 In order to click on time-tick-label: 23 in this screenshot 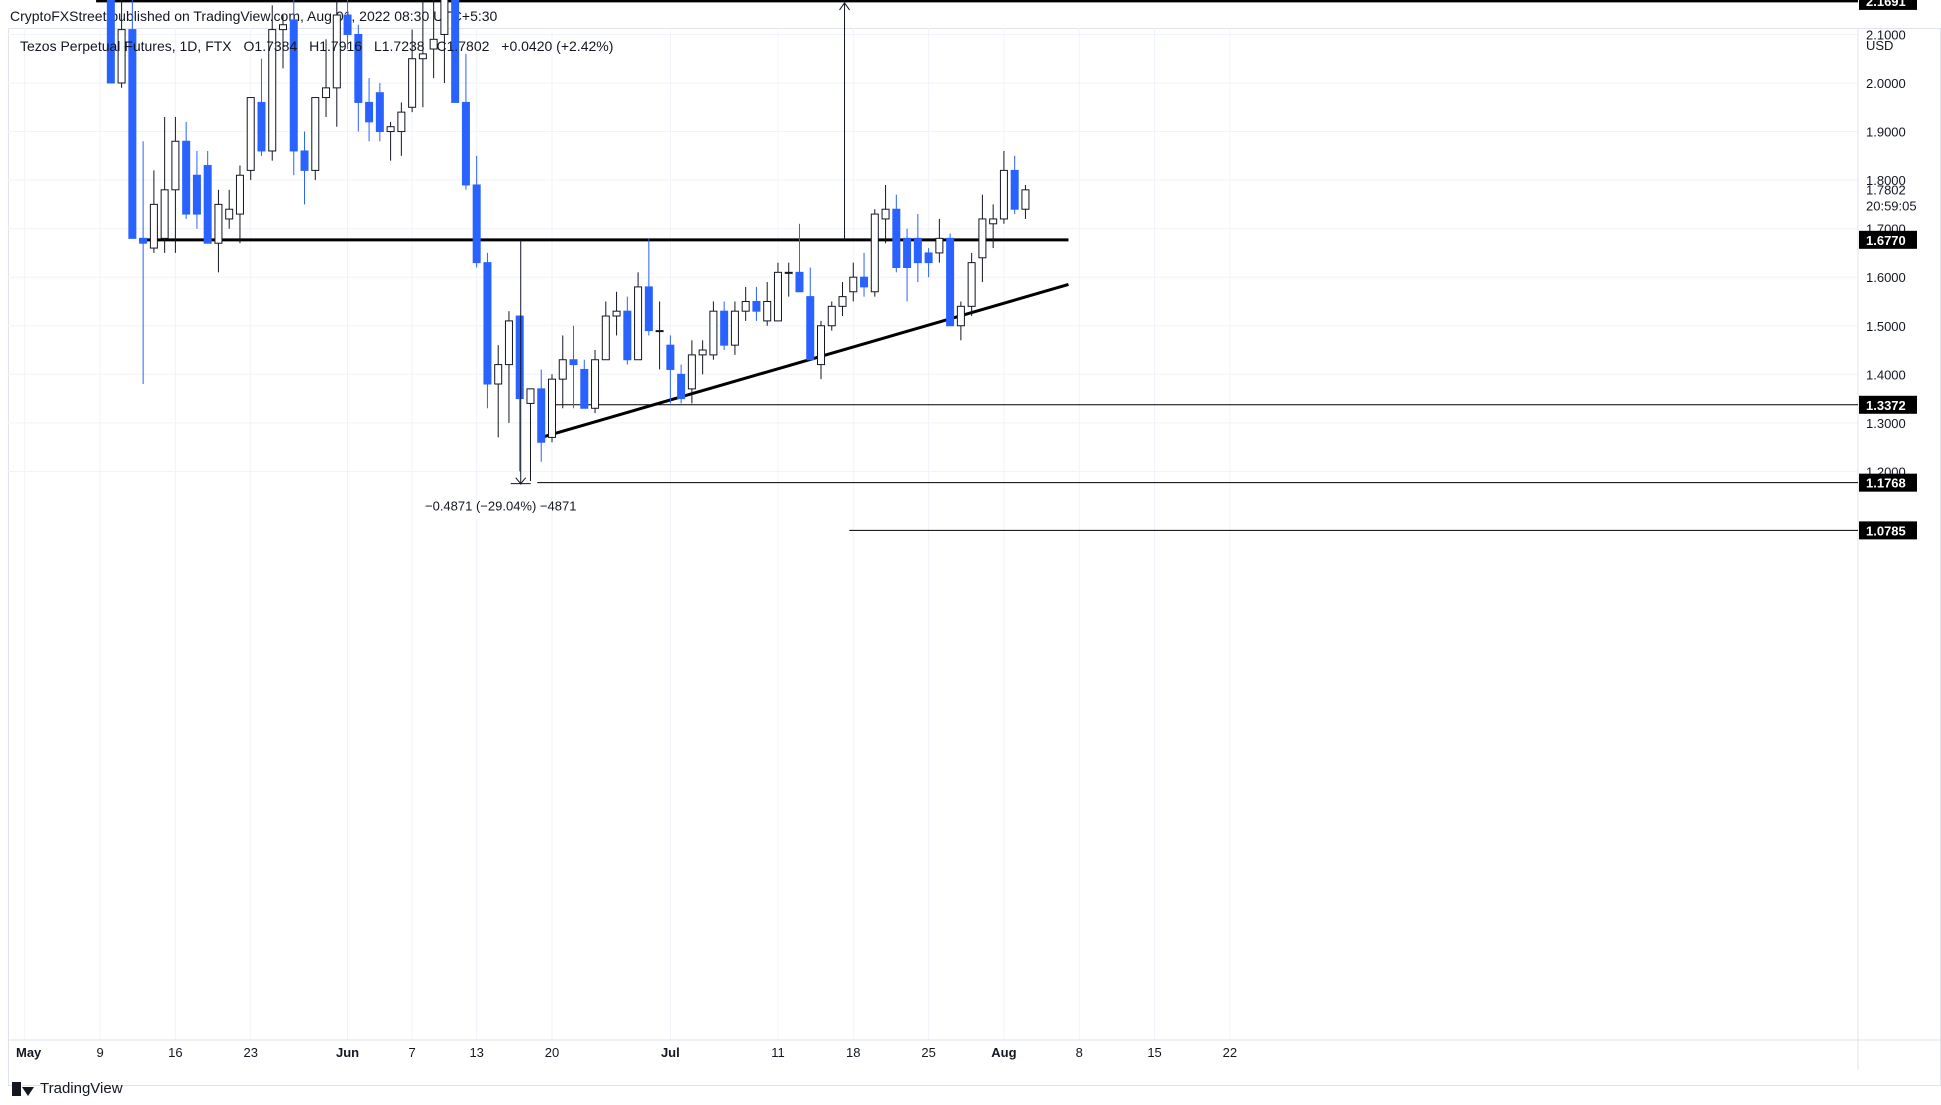, I will do `click(250, 1052)`.